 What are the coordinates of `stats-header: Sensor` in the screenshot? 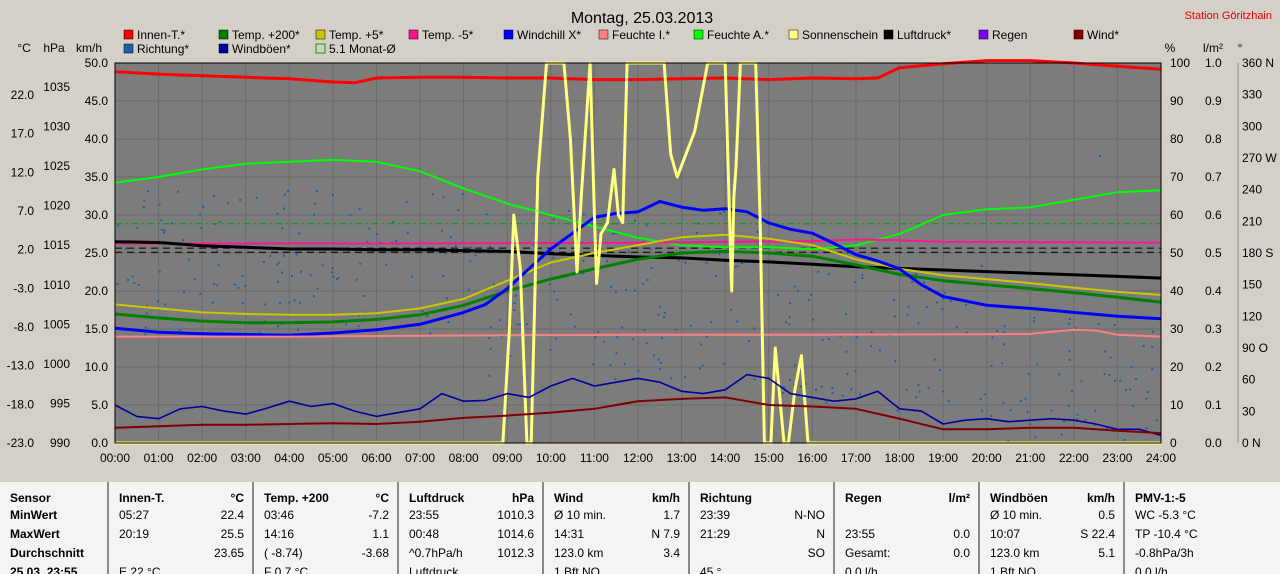 It's located at (53, 500).